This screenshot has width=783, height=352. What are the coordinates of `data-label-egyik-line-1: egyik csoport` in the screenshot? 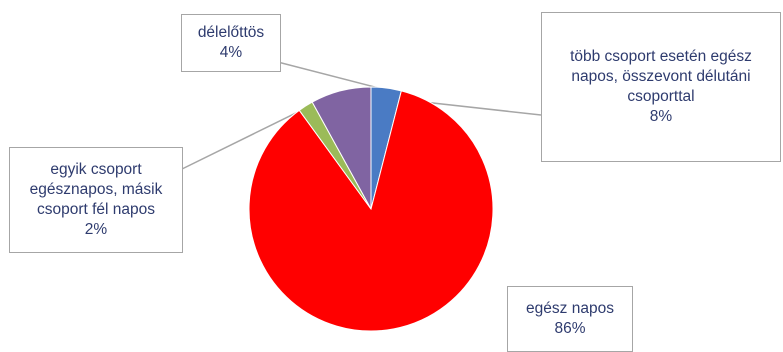 It's located at (96, 169).